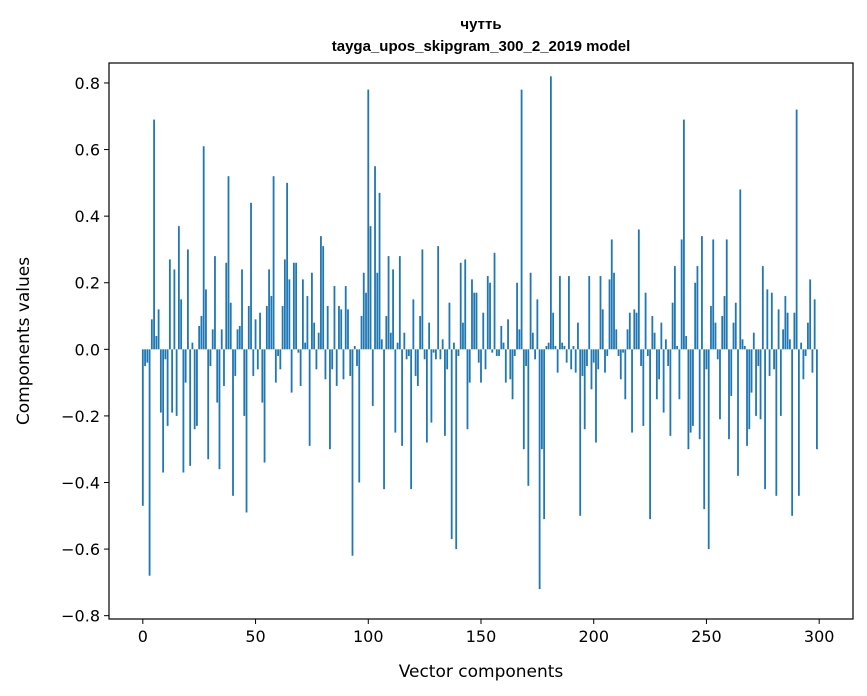 The image size is (867, 696). I want to click on y-tick-label: 0.0, so click(87, 349).